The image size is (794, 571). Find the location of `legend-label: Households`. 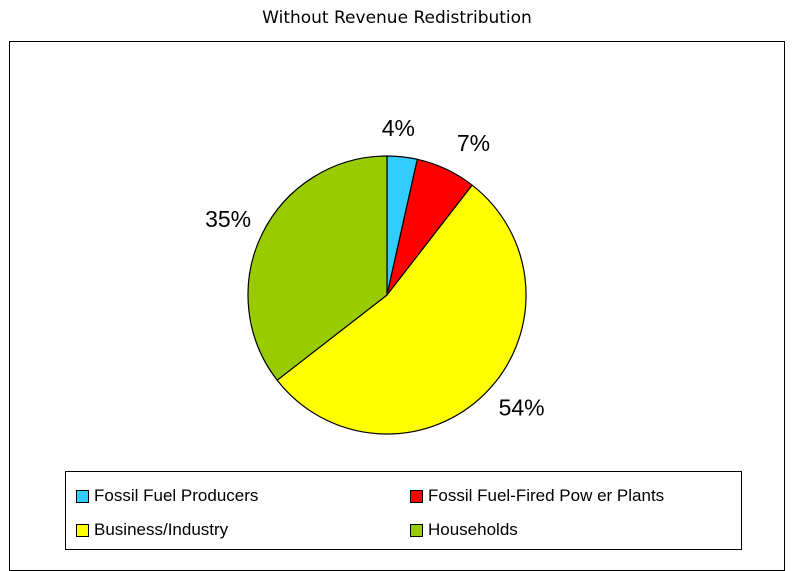

legend-label: Households is located at coordinates (473, 529).